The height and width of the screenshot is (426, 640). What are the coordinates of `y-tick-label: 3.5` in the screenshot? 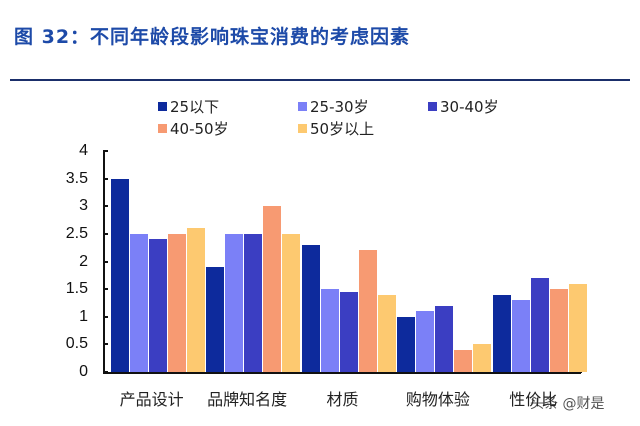 It's located at (76, 178).